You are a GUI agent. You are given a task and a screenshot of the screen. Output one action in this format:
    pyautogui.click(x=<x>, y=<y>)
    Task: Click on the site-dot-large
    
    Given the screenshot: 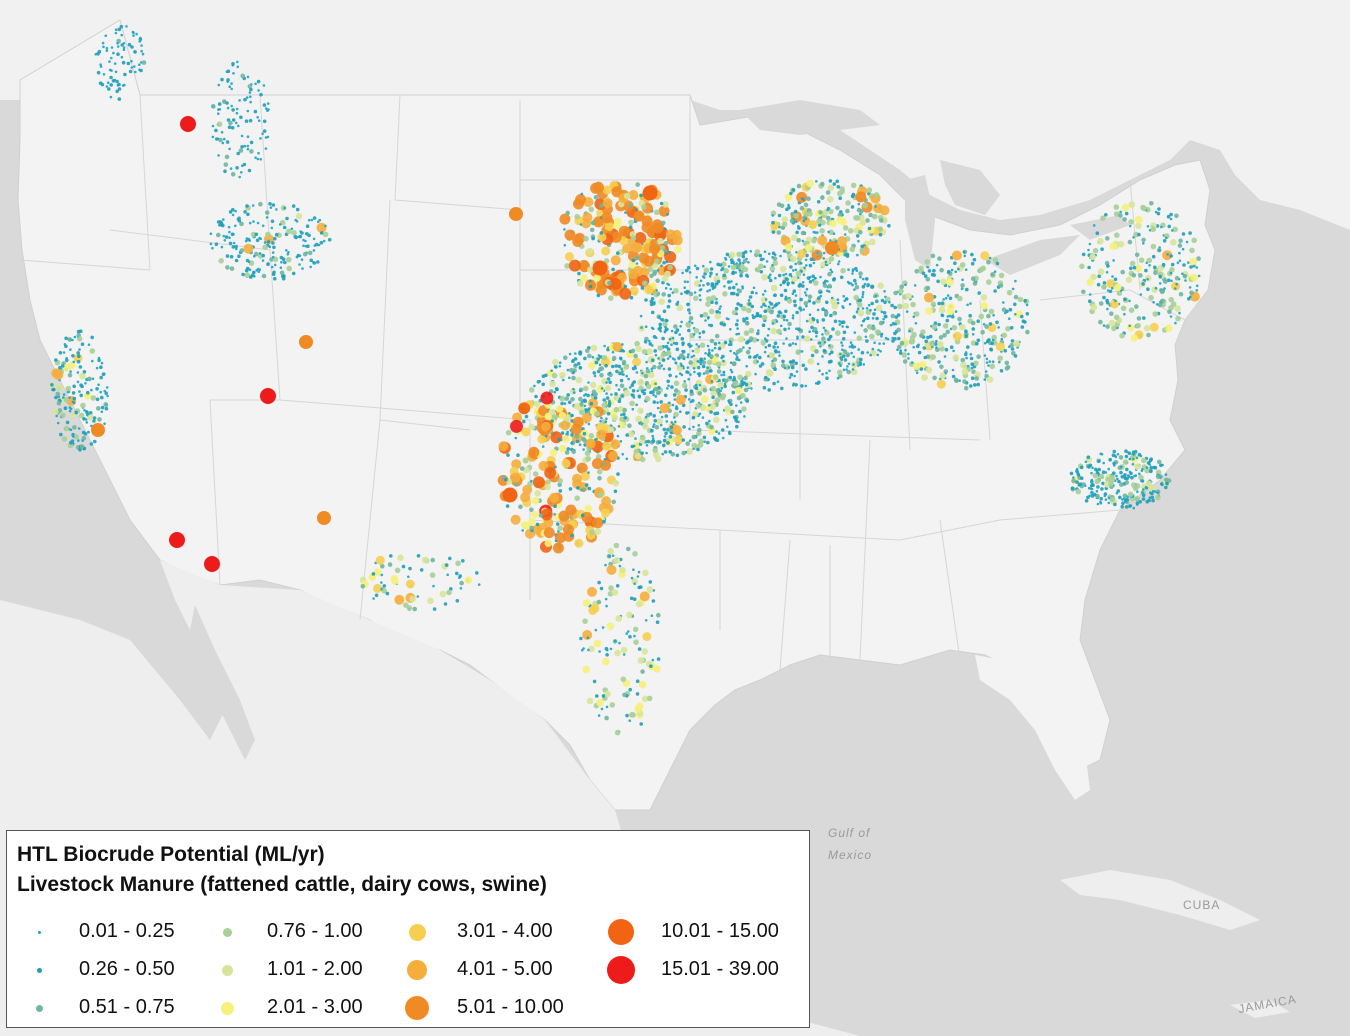 What is the action you would take?
    pyautogui.click(x=306, y=342)
    